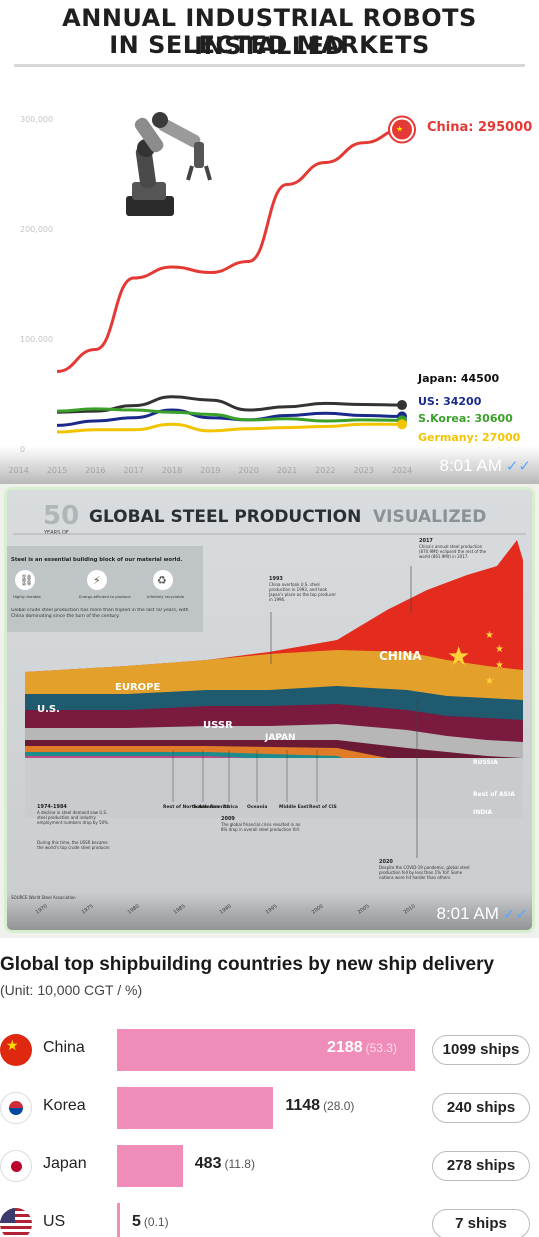 The width and height of the screenshot is (539, 1237). What do you see at coordinates (150, 1221) in the screenshot?
I see `bar-value-us: 5 (0.1)` at bounding box center [150, 1221].